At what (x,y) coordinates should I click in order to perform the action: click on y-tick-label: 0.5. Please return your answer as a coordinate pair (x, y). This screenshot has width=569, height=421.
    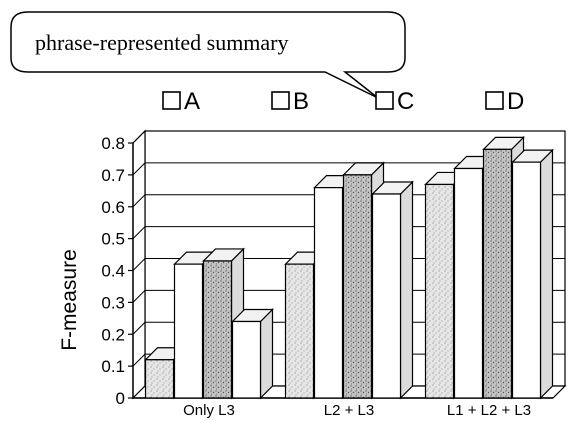
    Looking at the image, I should click on (113, 239).